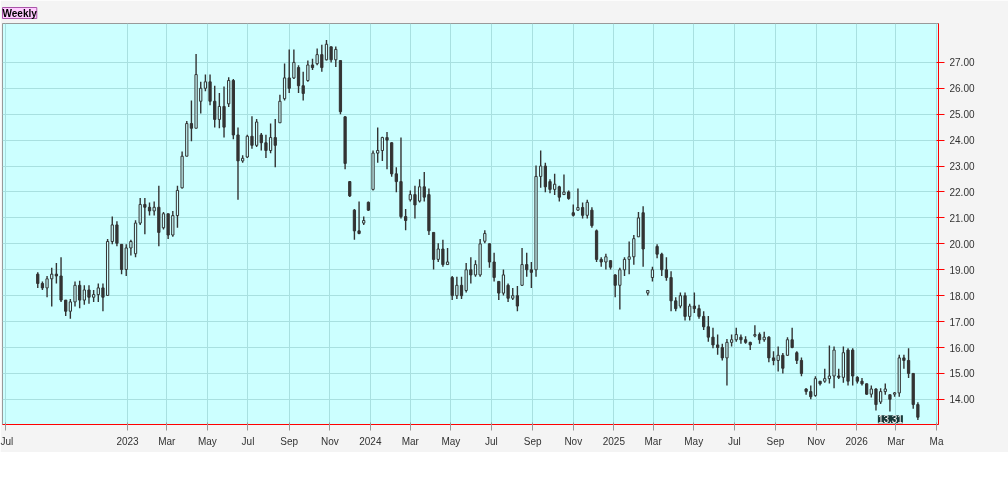 The image size is (1008, 480). I want to click on chart-title: Weekly, so click(20, 13).